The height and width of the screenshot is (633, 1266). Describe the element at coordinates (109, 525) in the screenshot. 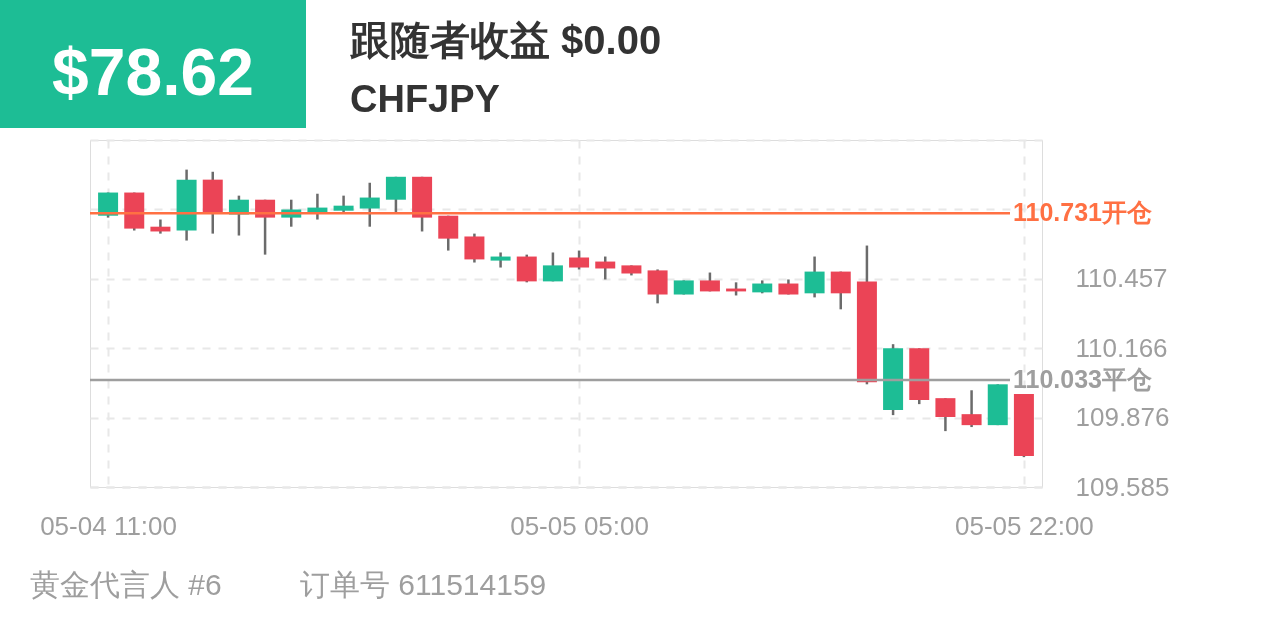

I see `x-tick-label: 05-04 11:00` at that location.